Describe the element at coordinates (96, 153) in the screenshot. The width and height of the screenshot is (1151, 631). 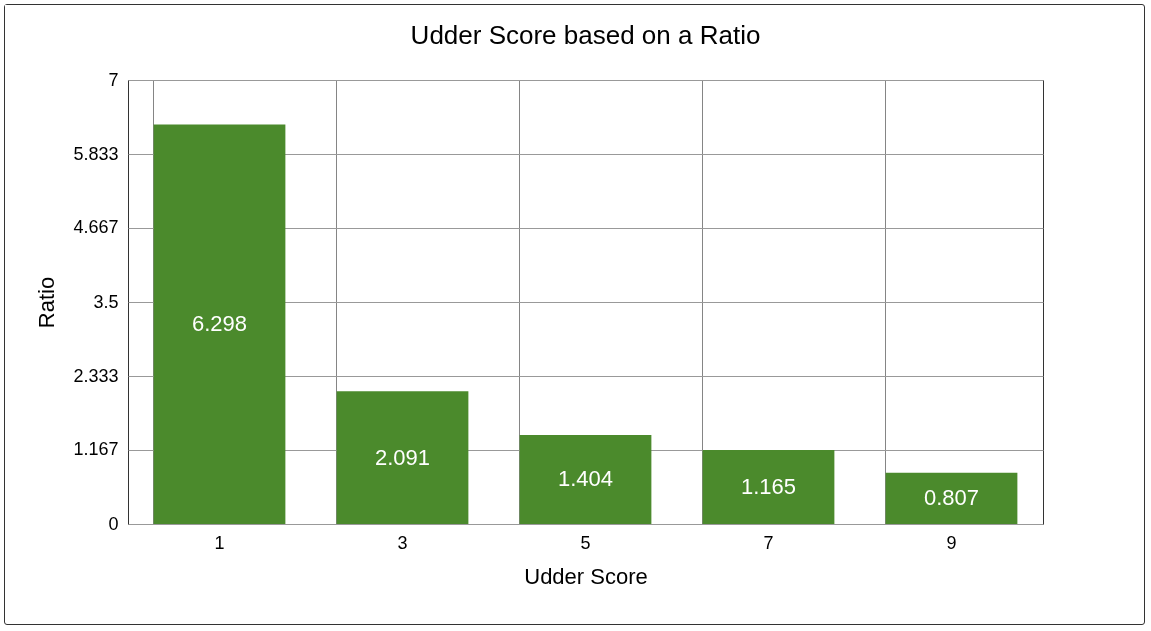
I see `y-tick-label: 5.833` at that location.